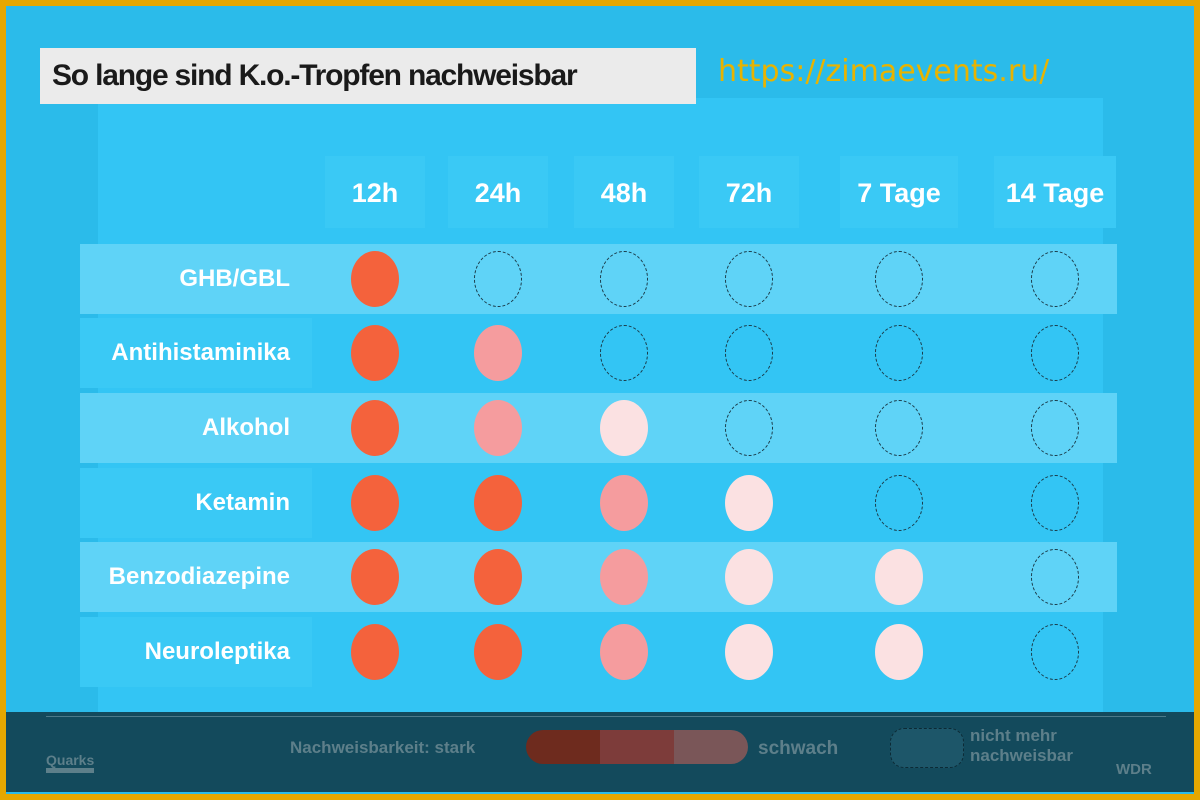 The width and height of the screenshot is (1200, 800). Describe the element at coordinates (1134, 769) in the screenshot. I see `wdr-logo: WDR` at that location.